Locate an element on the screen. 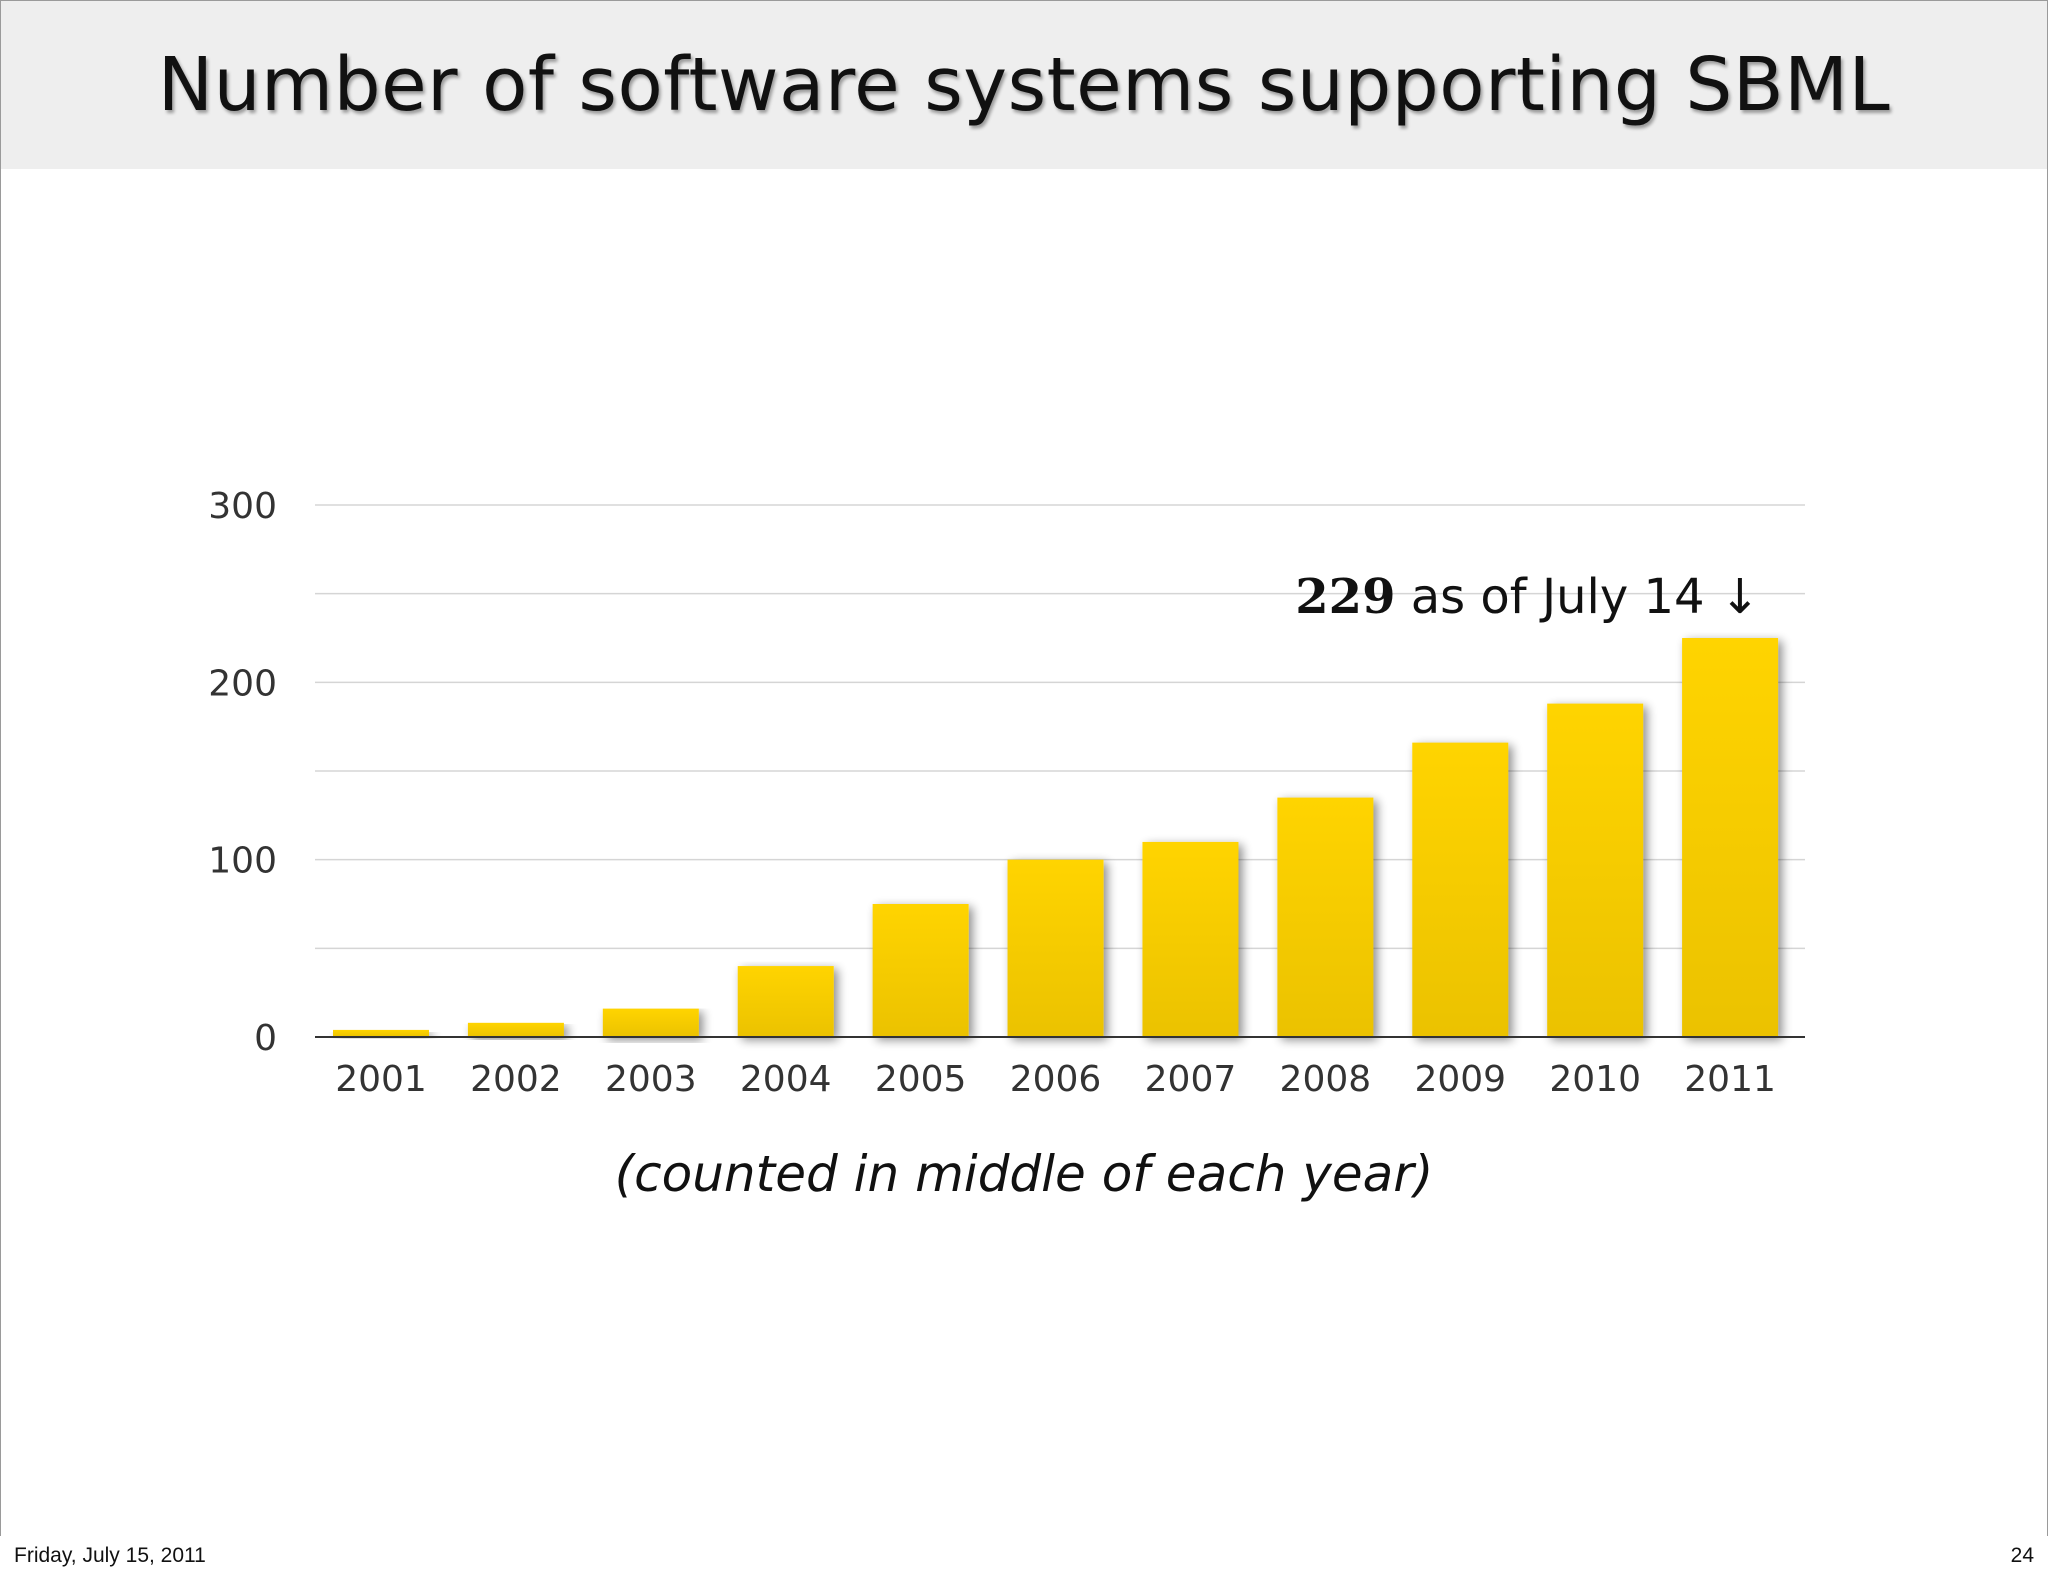 This screenshot has width=2048, height=1576. bar-2006 is located at coordinates (1055, 948).